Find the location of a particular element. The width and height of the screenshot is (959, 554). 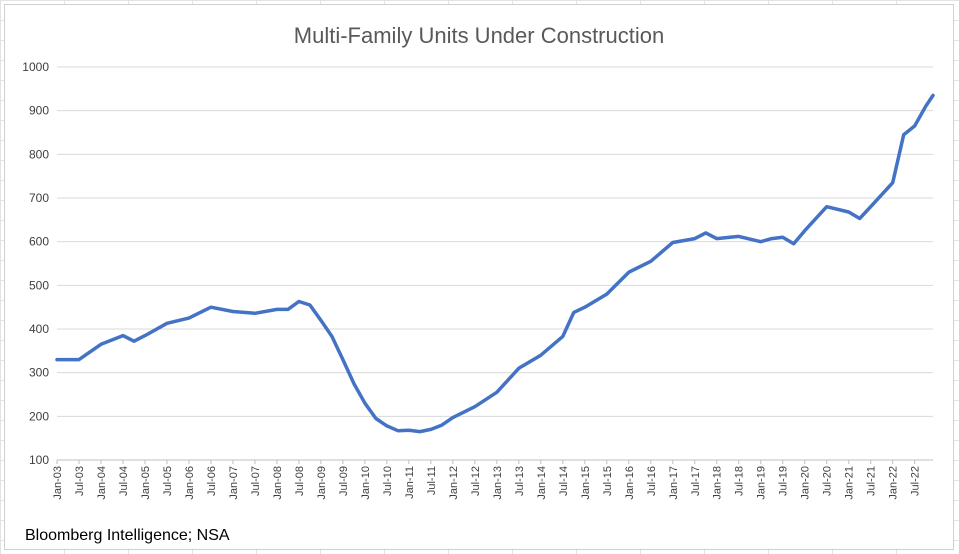

x-tick-label: Jul-08 is located at coordinates (300, 481).